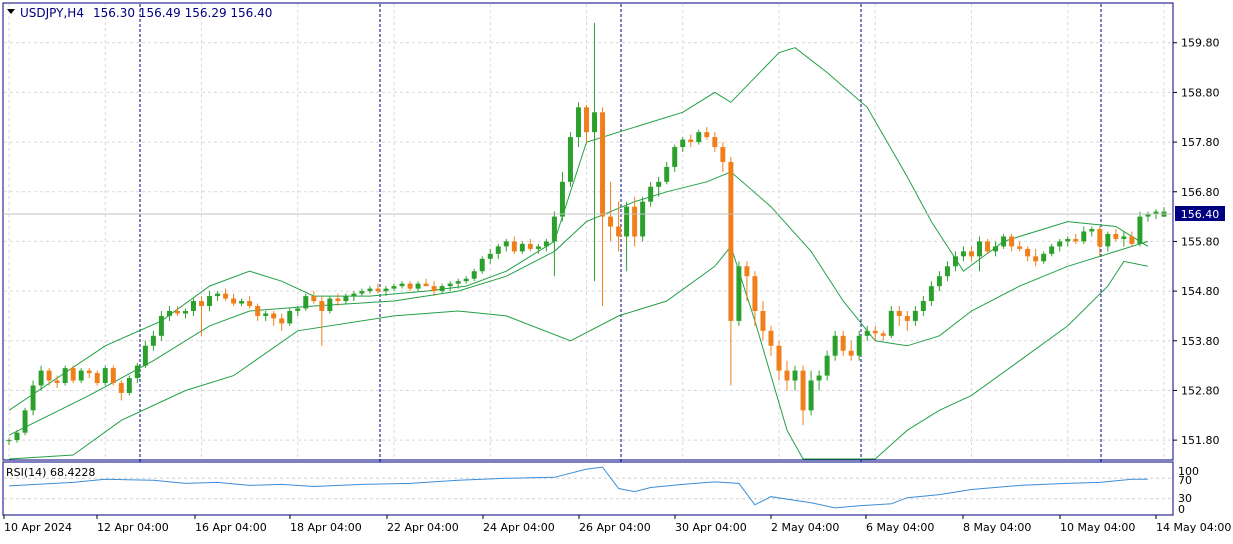 The image size is (1233, 544). Describe the element at coordinates (1200, 390) in the screenshot. I see `price-tick-label: 152.80` at that location.